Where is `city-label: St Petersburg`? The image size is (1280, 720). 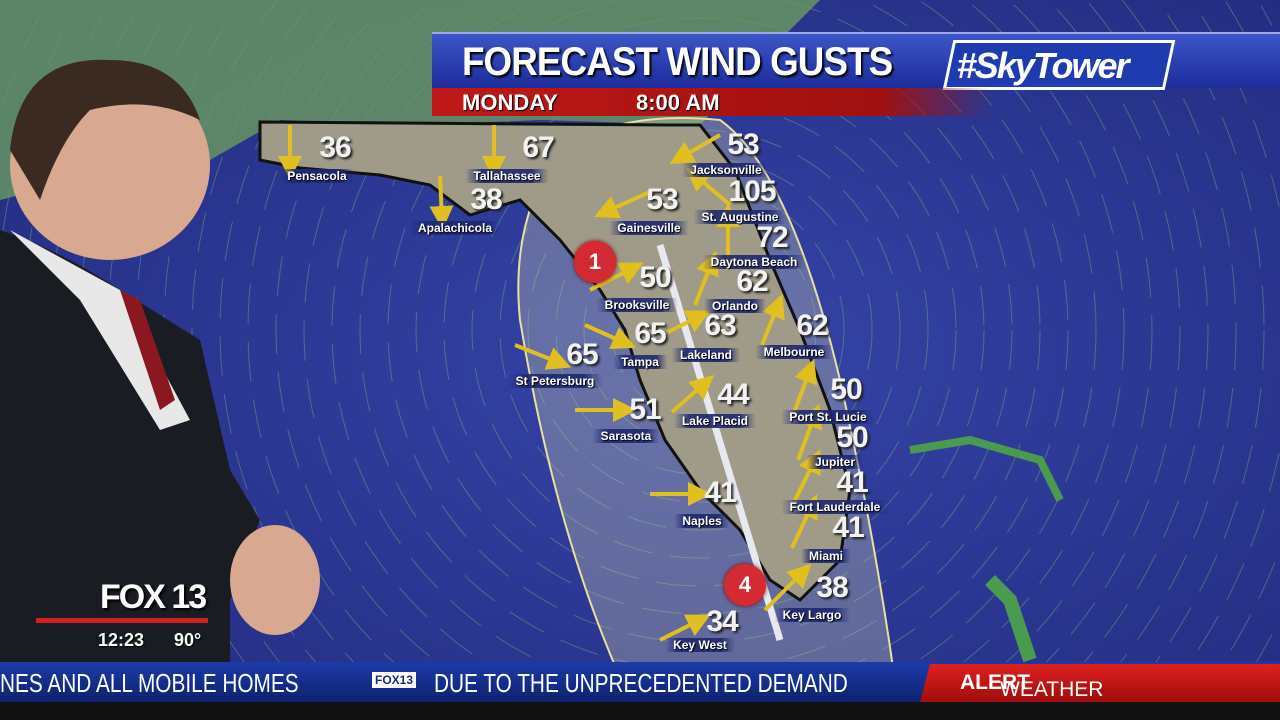
city-label: St Petersburg is located at coordinates (555, 381).